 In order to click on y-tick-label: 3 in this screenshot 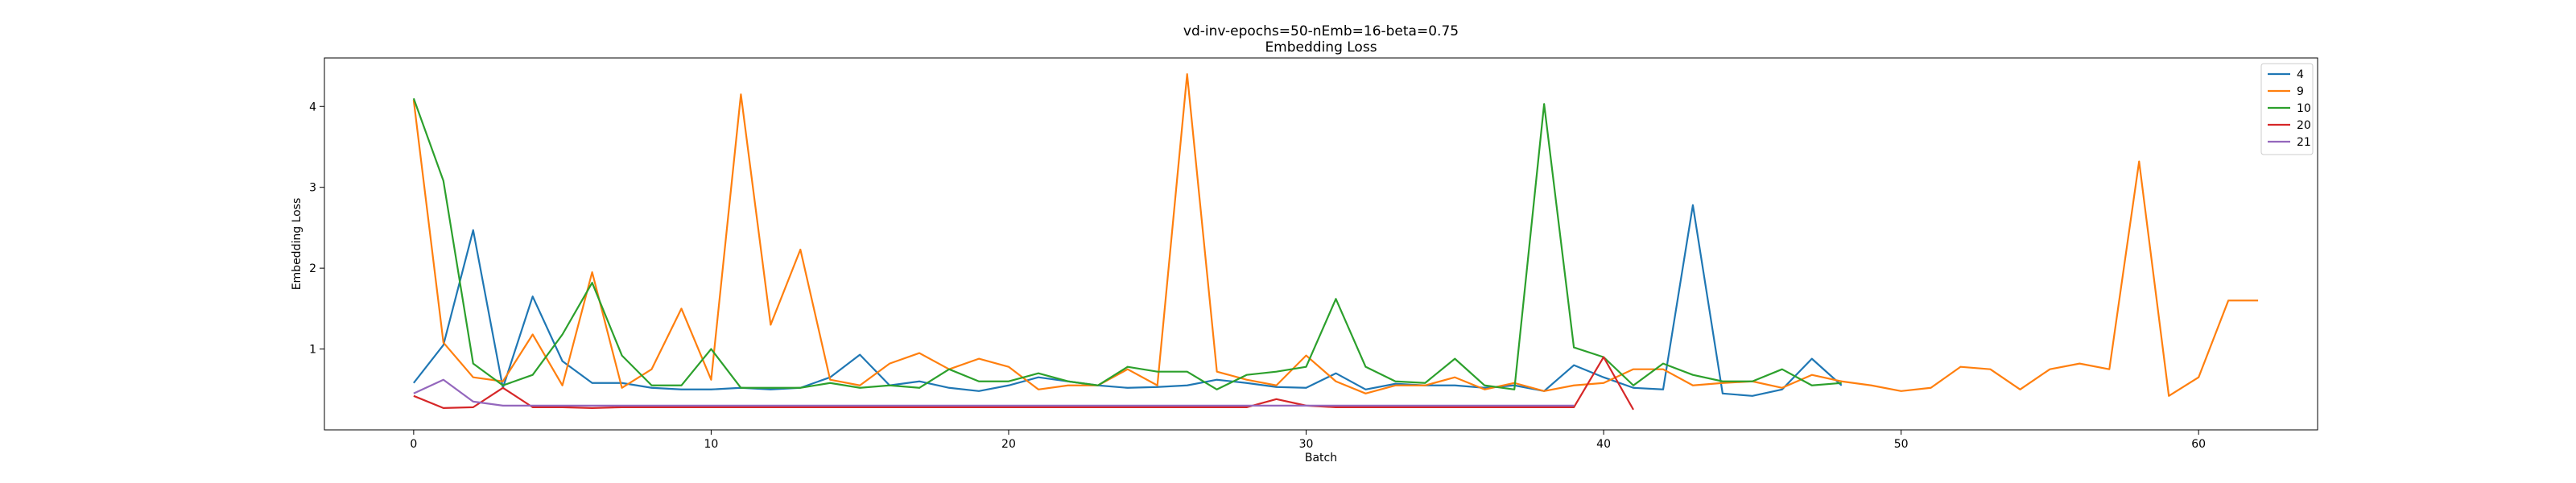, I will do `click(312, 188)`.